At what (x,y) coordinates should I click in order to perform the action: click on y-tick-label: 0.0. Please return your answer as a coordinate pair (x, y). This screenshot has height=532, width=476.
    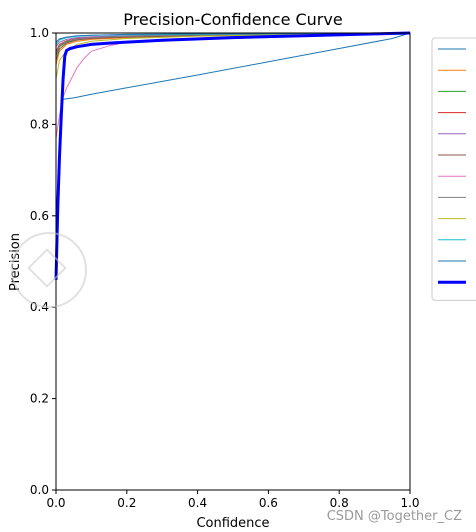
    Looking at the image, I should click on (39, 490).